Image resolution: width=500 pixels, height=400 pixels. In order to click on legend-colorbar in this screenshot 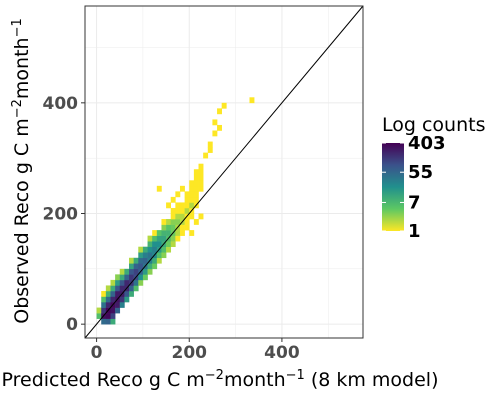, I will do `click(393, 187)`.